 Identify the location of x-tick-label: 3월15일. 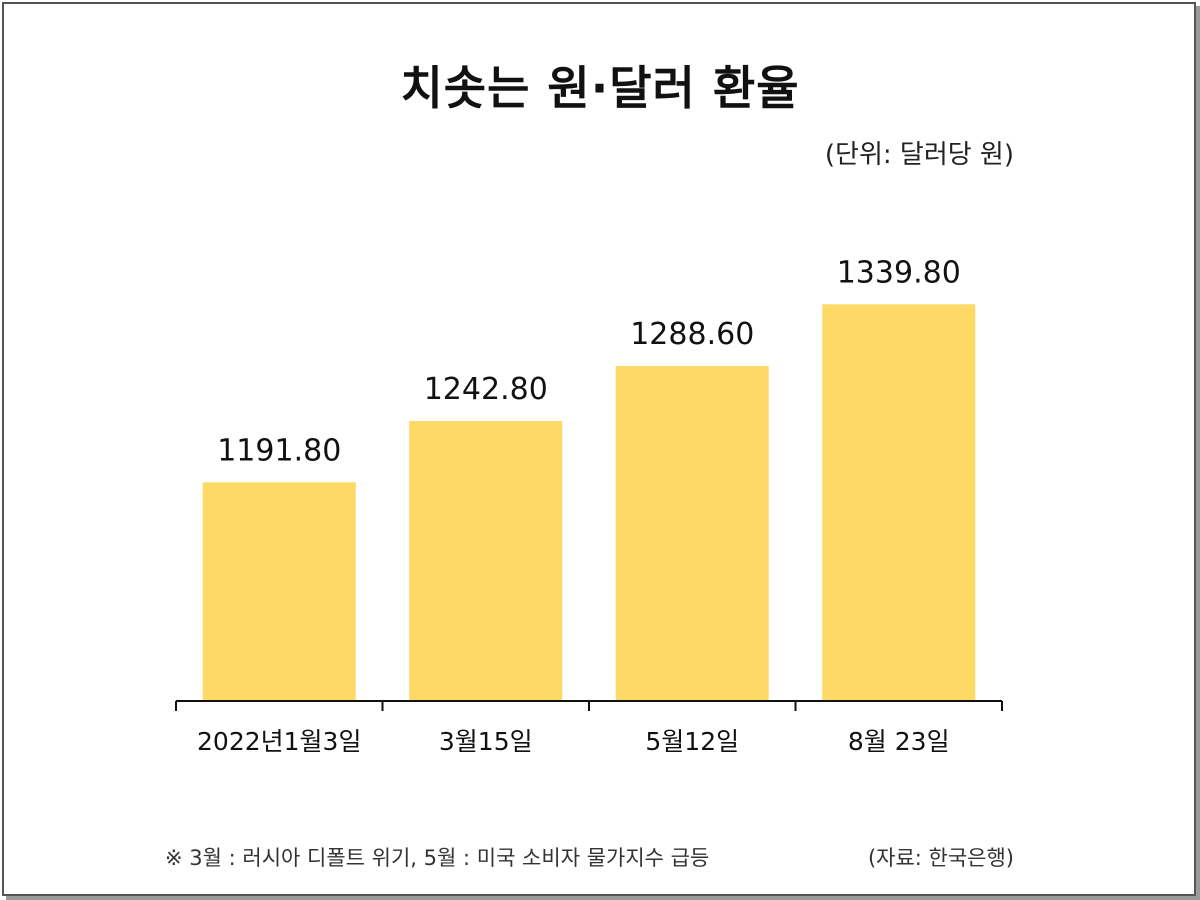
(486, 741).